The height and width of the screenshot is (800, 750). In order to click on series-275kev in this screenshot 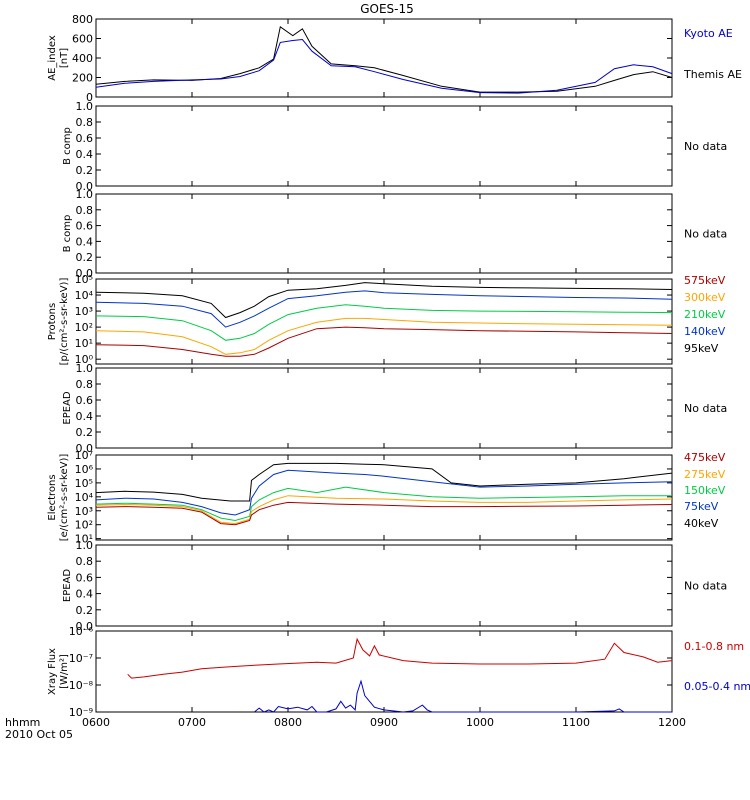, I will do `click(384, 510)`.